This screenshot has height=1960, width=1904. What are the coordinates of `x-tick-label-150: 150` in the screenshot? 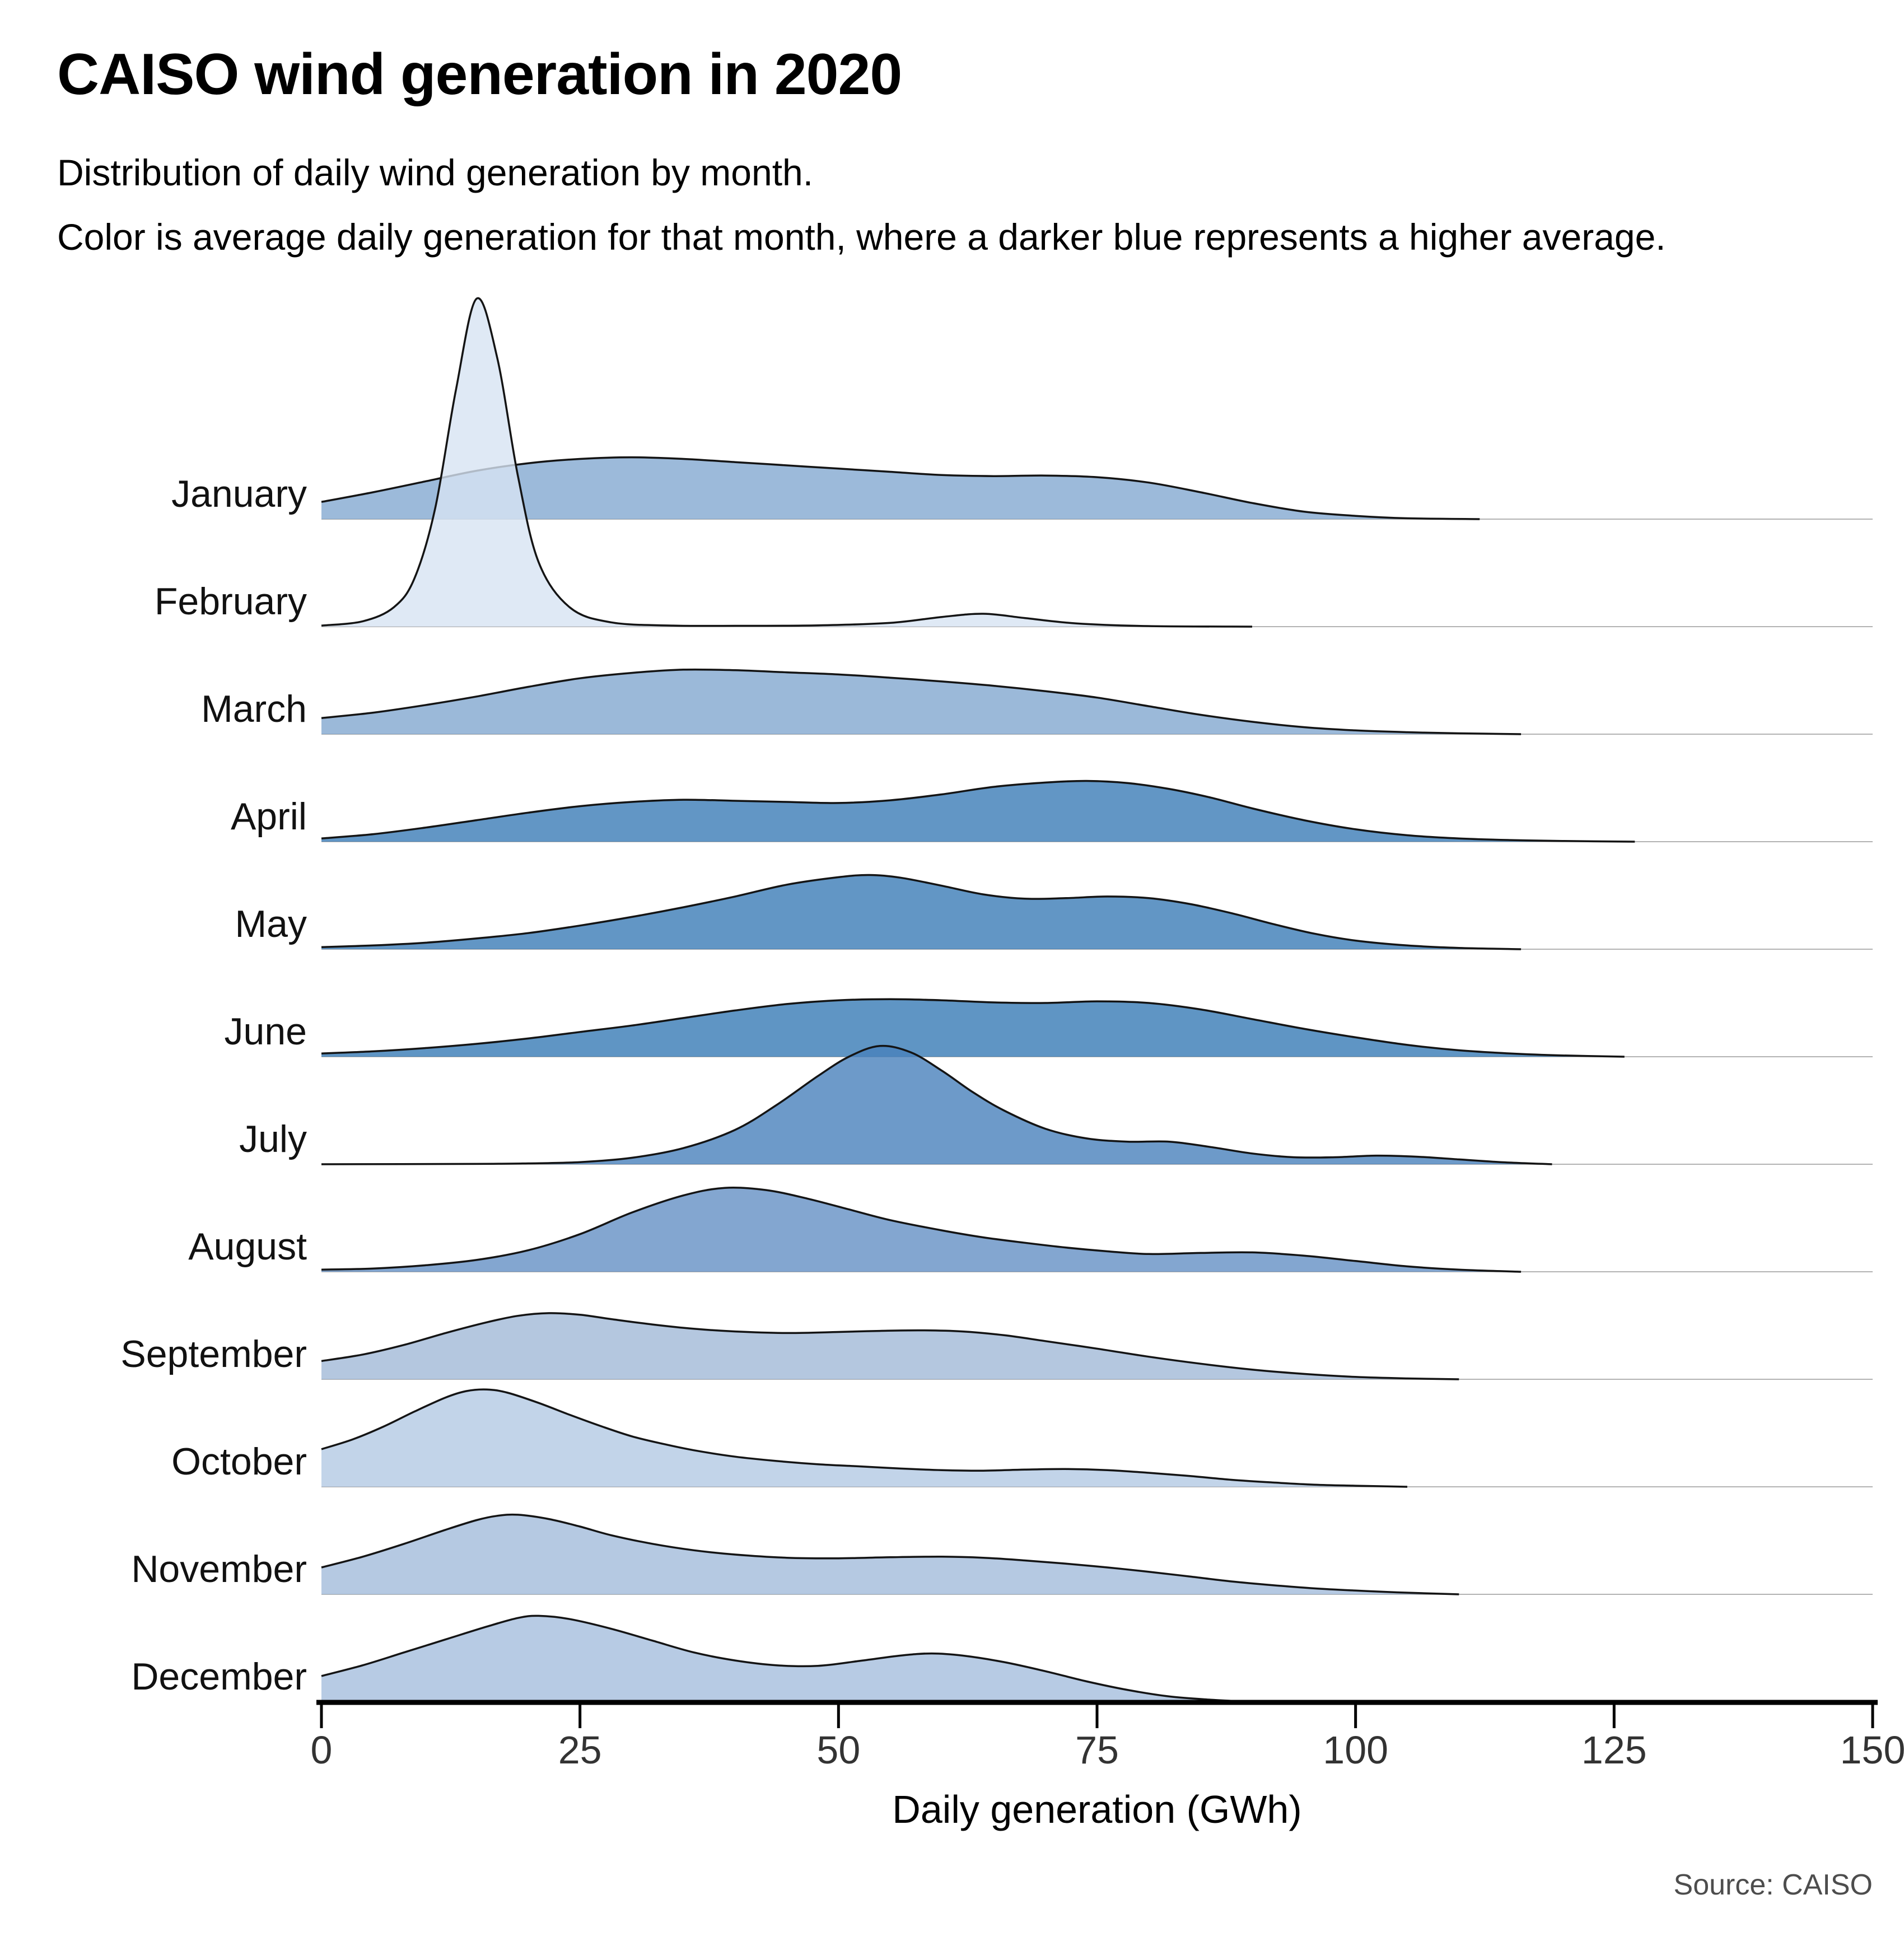 It's located at (1872, 1750).